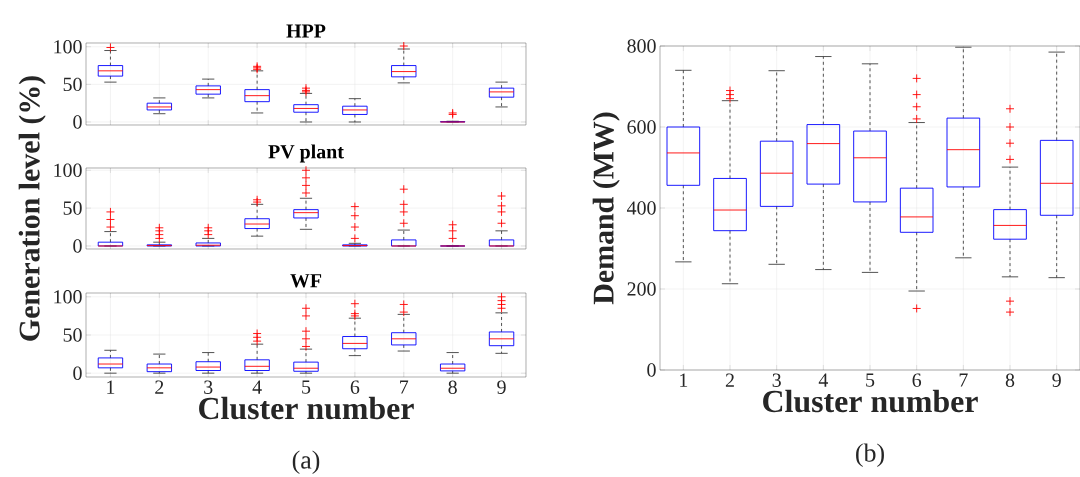 The width and height of the screenshot is (1080, 477). Describe the element at coordinates (32, 208) in the screenshot. I see `y-axis-title: Generation level (%)` at that location.